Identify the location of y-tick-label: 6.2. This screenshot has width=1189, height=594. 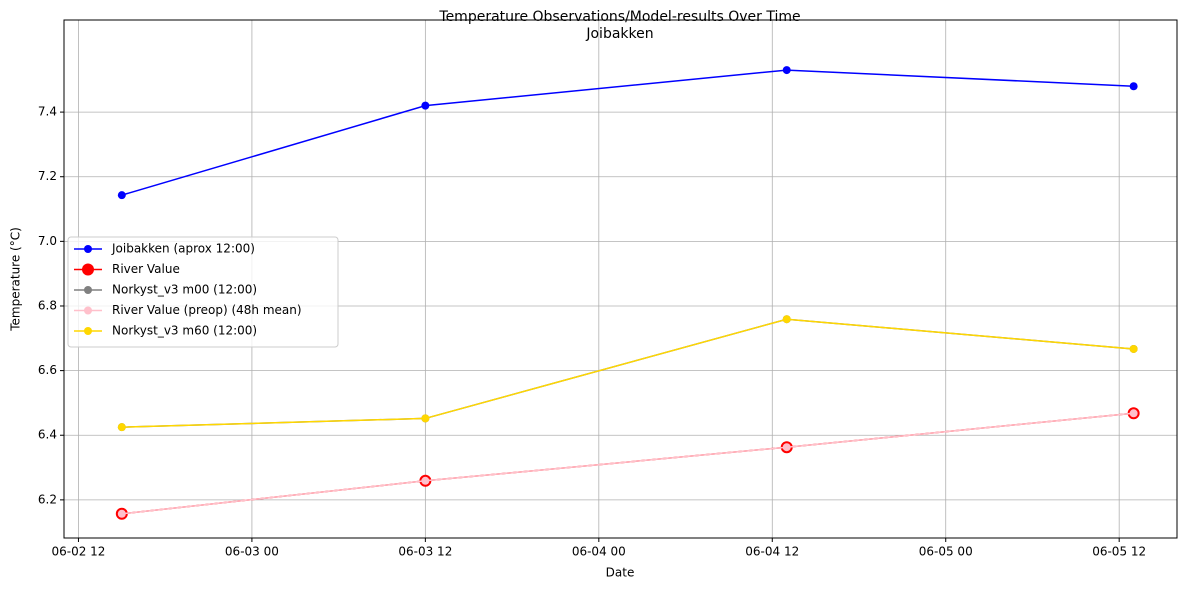
(47, 499).